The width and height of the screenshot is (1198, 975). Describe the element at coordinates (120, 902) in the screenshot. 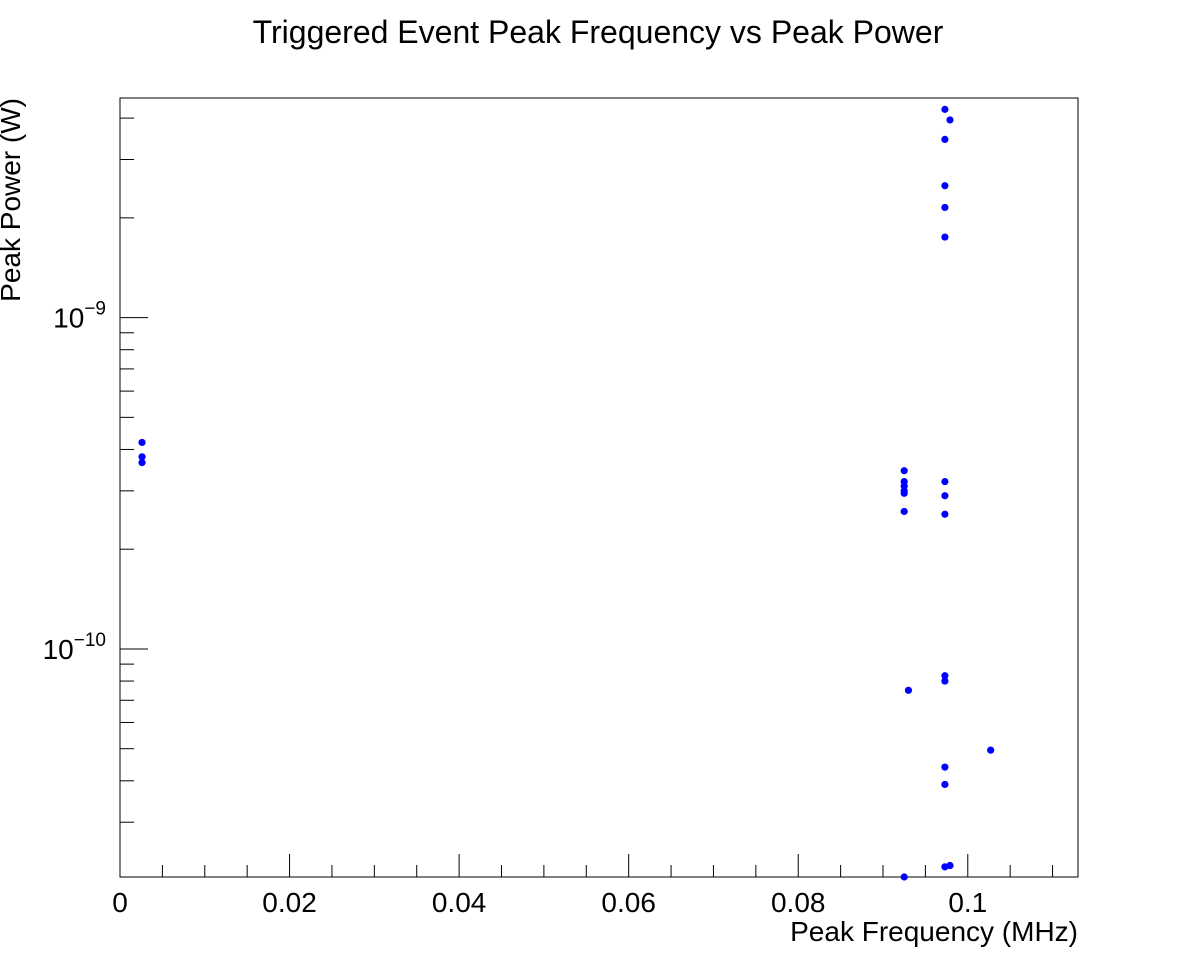

I see `x-tick-label: 0` at that location.